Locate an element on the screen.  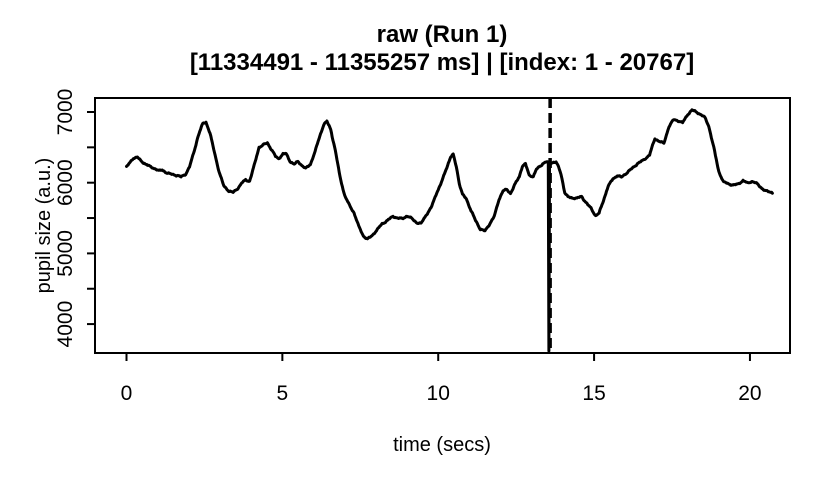
x-axis-title: time (secs) is located at coordinates (442, 445).